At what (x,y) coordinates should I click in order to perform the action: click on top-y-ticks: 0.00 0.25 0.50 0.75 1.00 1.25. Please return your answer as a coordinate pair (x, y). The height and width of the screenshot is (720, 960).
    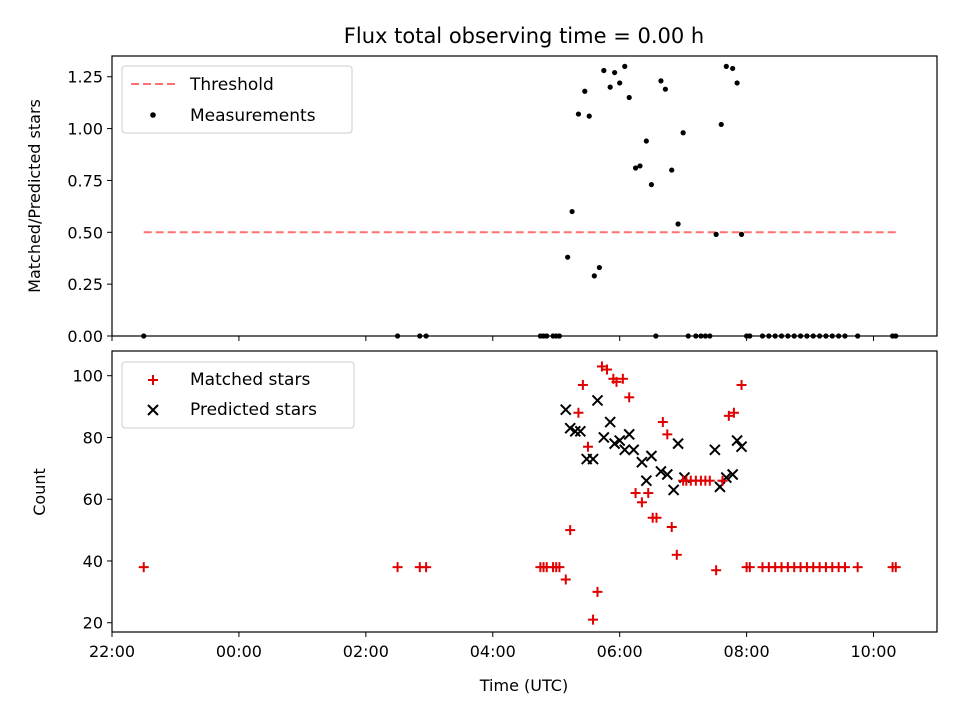
    Looking at the image, I should click on (89, 207).